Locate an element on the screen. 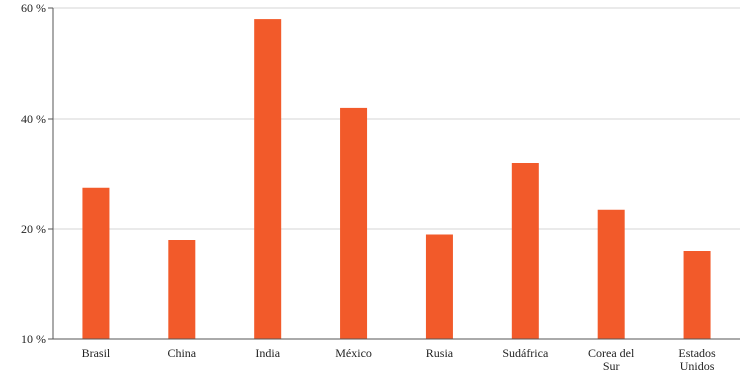 This screenshot has width=743, height=377. x-tick-label: Corea del Sur is located at coordinates (611, 359).